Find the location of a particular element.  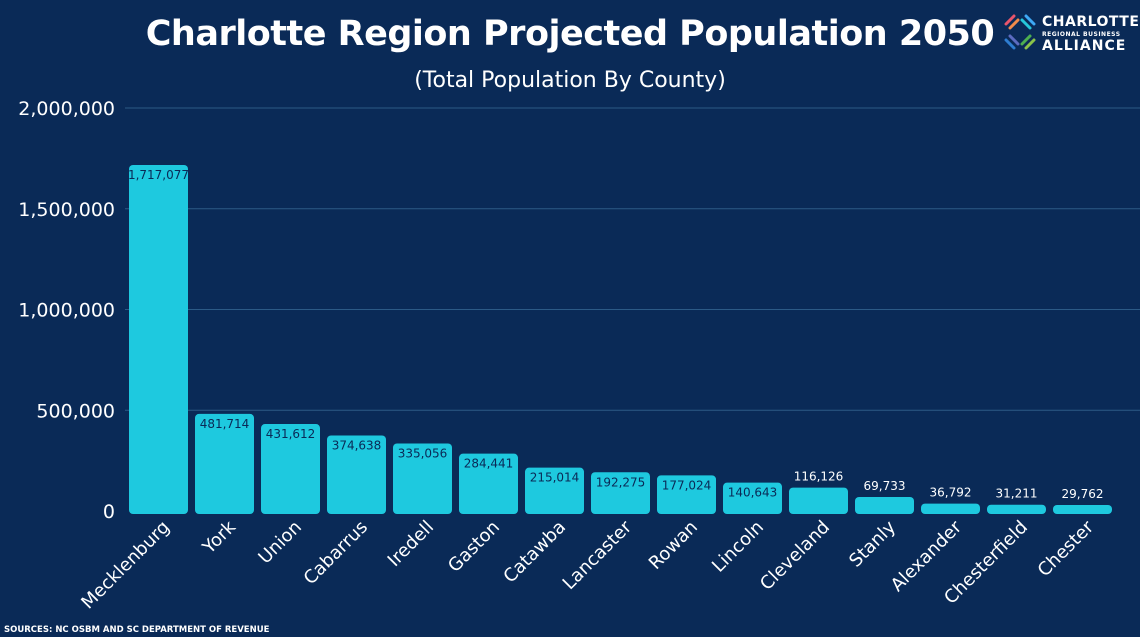

x-tick-label: Union is located at coordinates (280, 543).